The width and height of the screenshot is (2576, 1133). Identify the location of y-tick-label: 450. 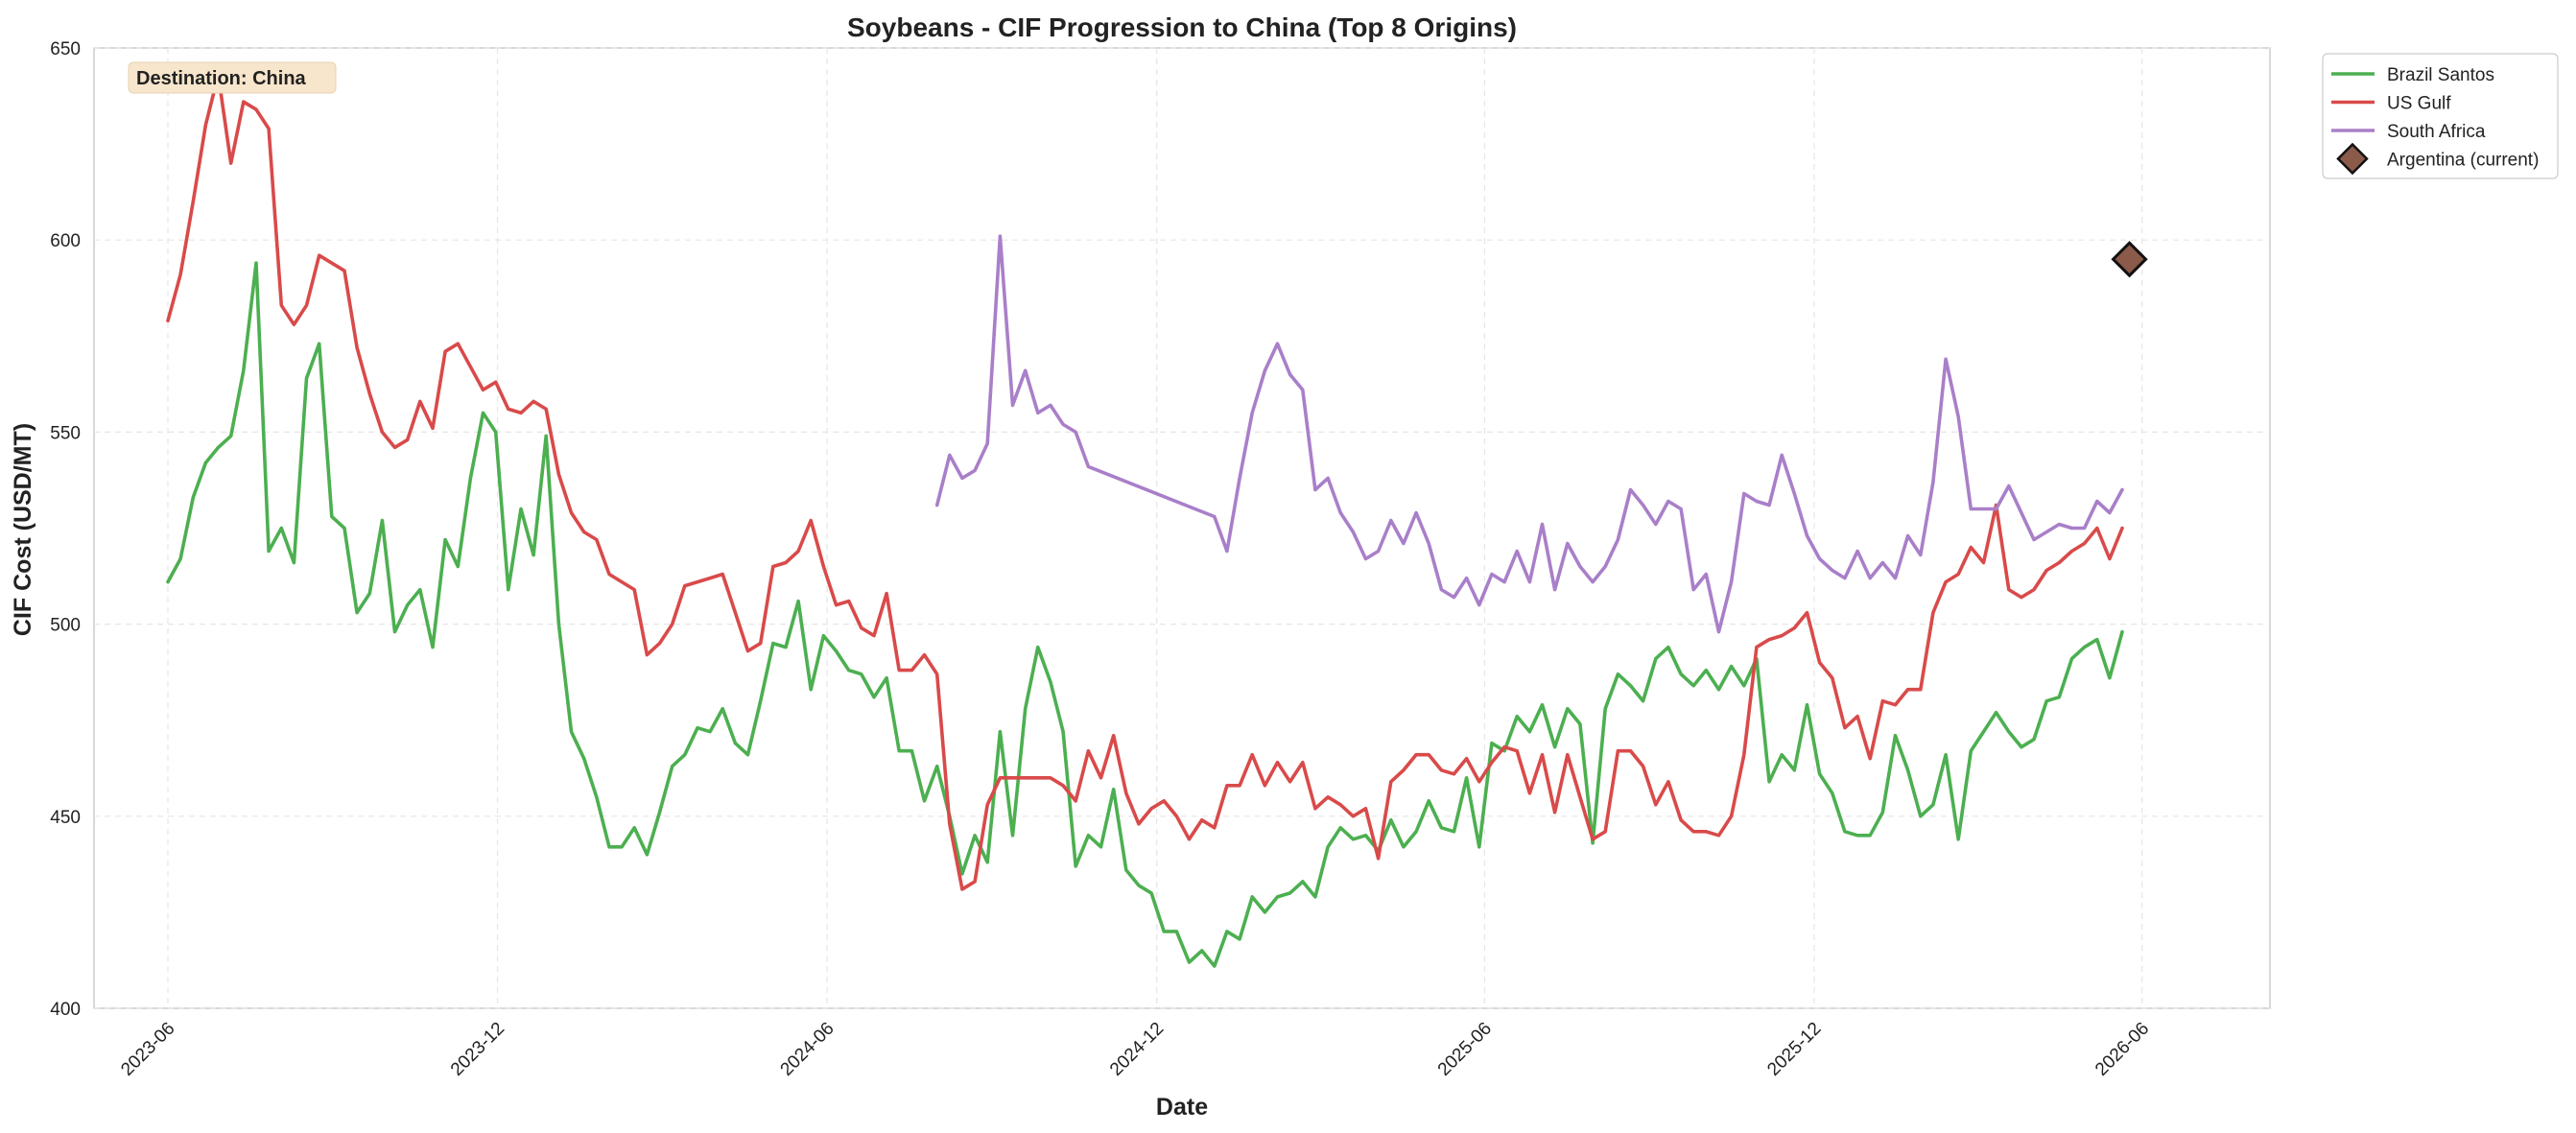
(65, 818).